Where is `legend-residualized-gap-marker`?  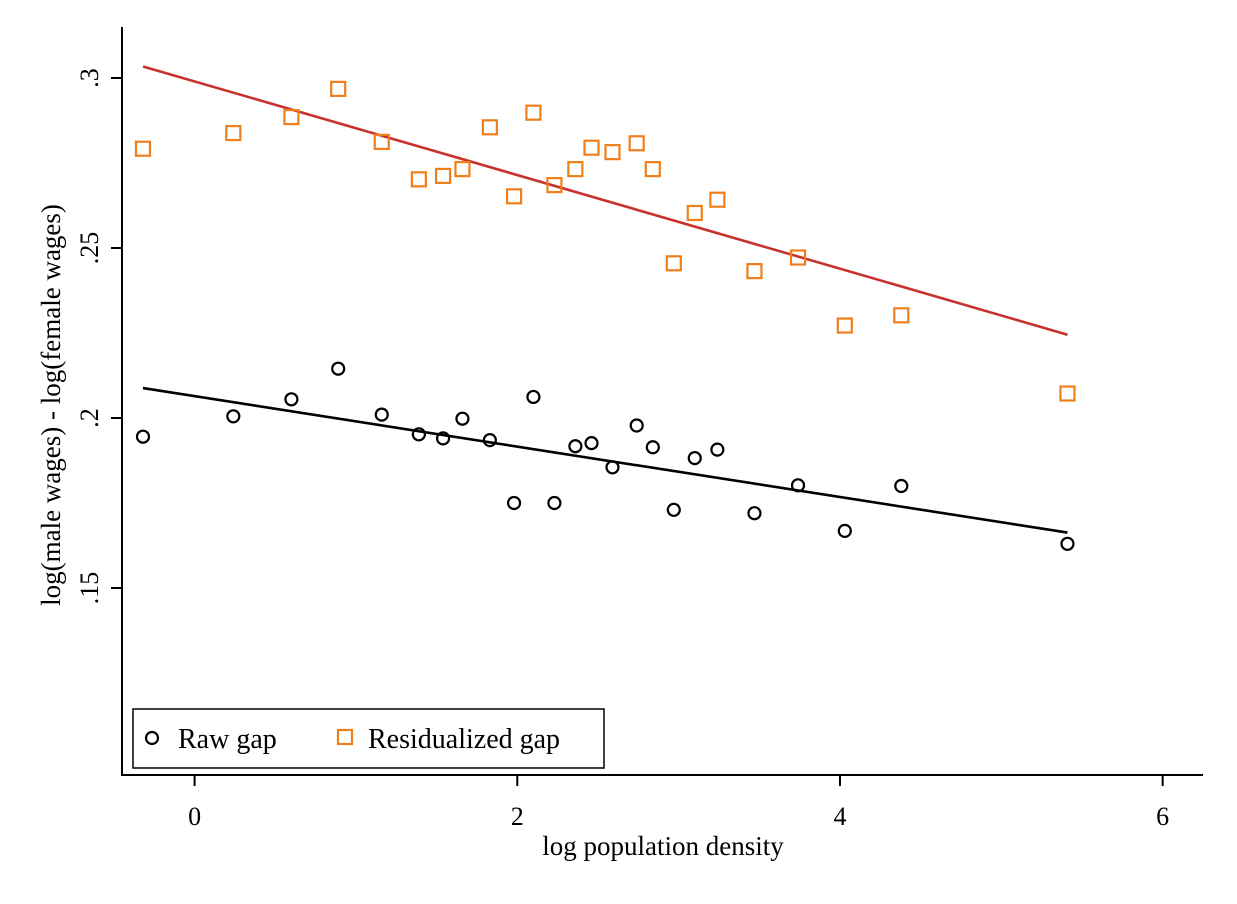
legend-residualized-gap-marker is located at coordinates (345, 737).